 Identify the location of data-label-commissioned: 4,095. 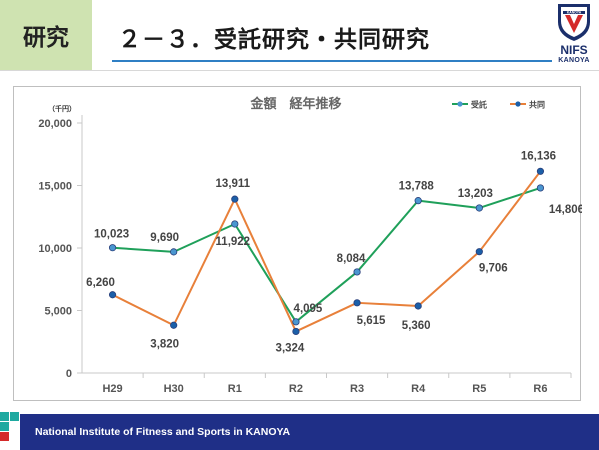
(308, 309).